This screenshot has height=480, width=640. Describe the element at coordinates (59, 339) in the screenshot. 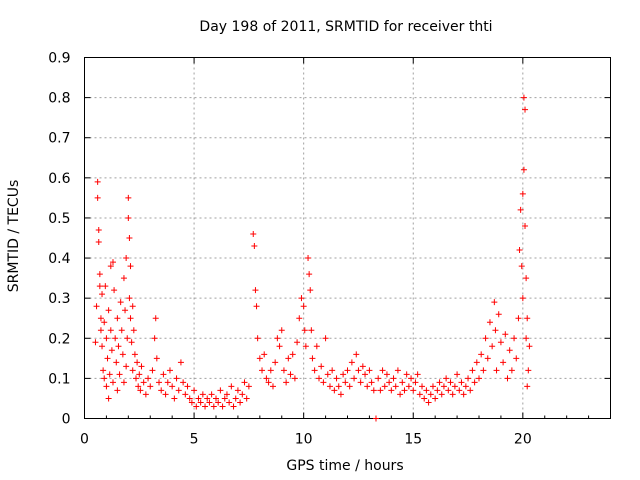

I see `y-tick-label: 0.2` at that location.